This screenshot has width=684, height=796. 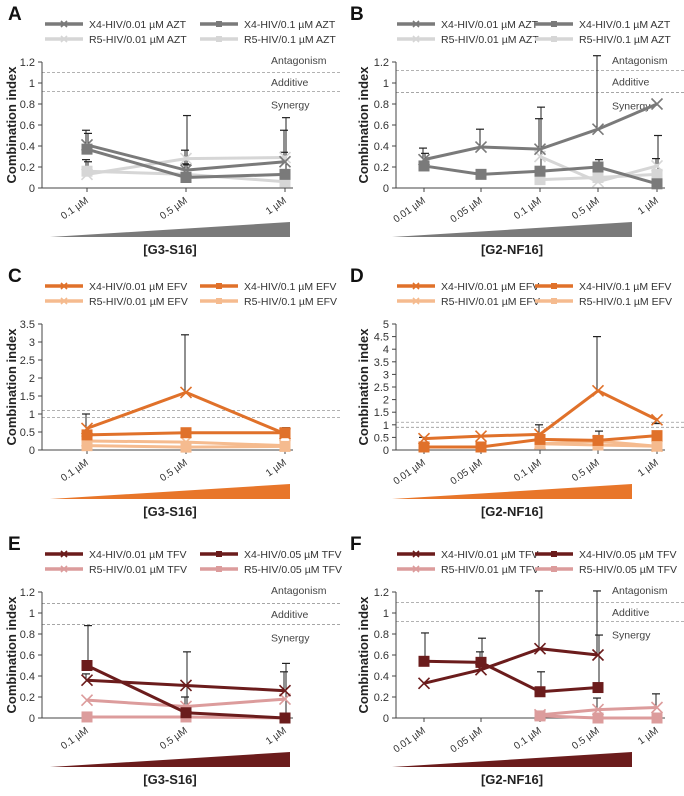 What do you see at coordinates (628, 570) in the screenshot?
I see `legend-label: R5-HIV/0.05 µM TFV` at bounding box center [628, 570].